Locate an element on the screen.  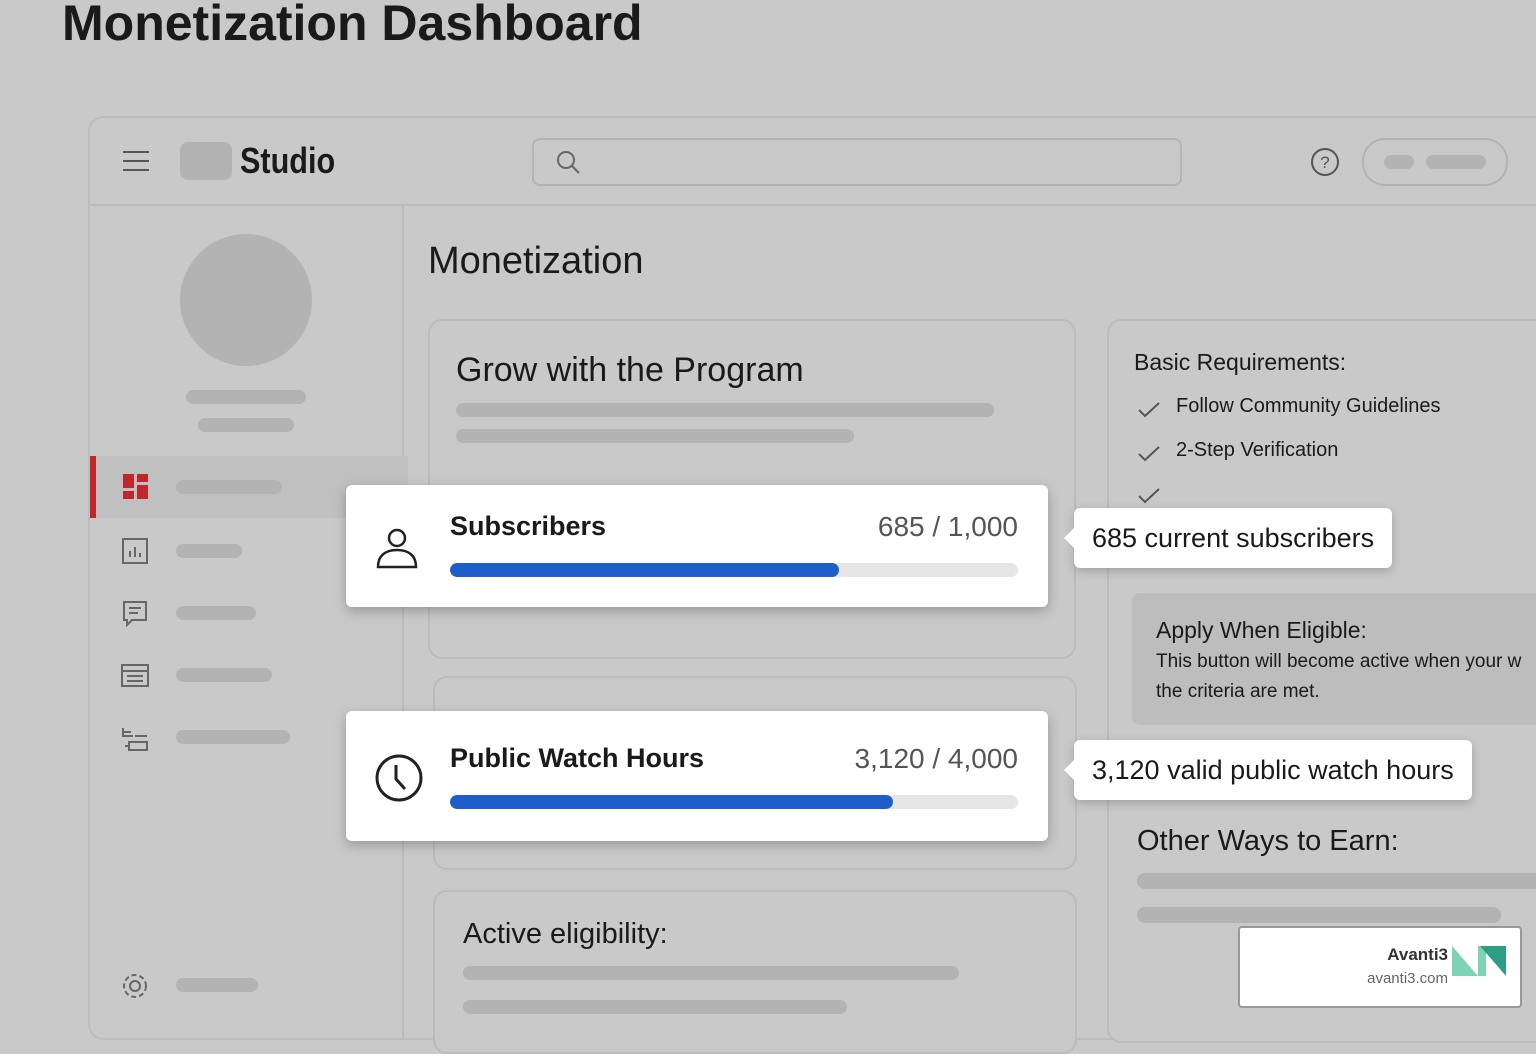
app-name: Studio is located at coordinates (288, 160).